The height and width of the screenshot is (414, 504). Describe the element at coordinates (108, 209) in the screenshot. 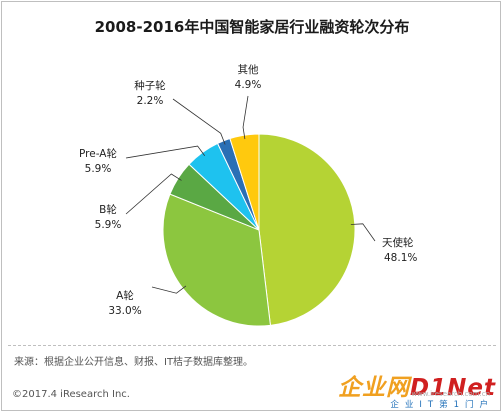

I see `slice-name-label-2: B轮` at that location.